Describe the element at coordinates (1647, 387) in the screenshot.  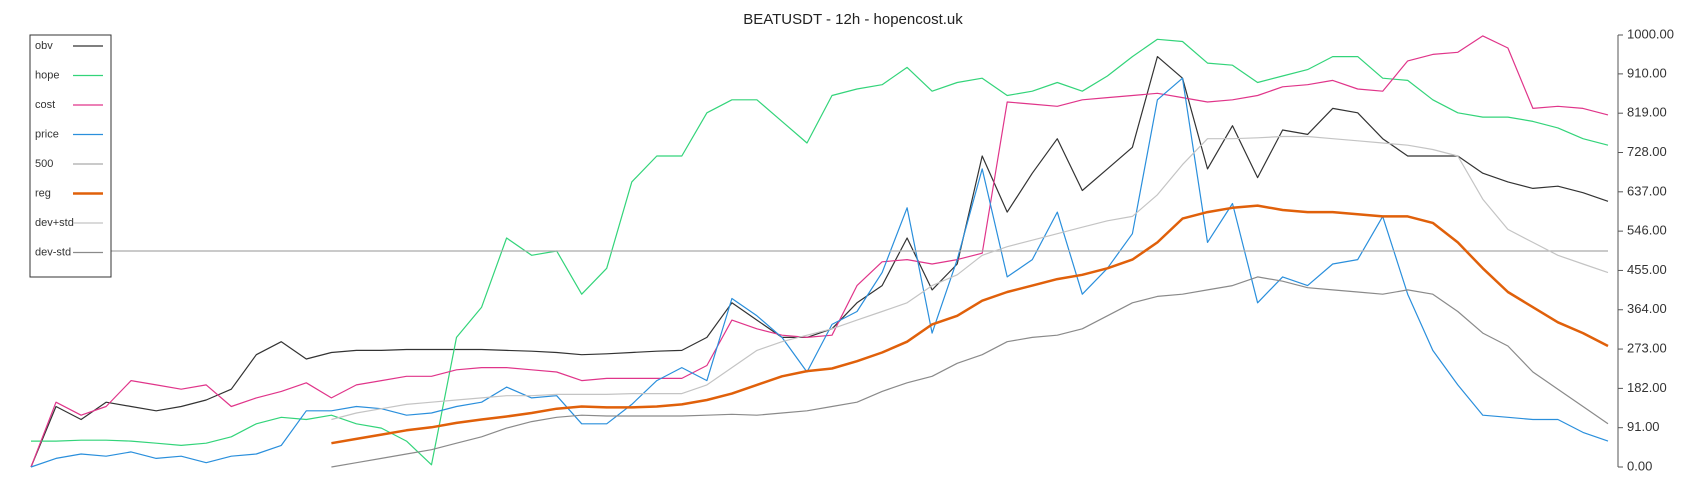
I see `y-tick-label: 182.00` at that location.